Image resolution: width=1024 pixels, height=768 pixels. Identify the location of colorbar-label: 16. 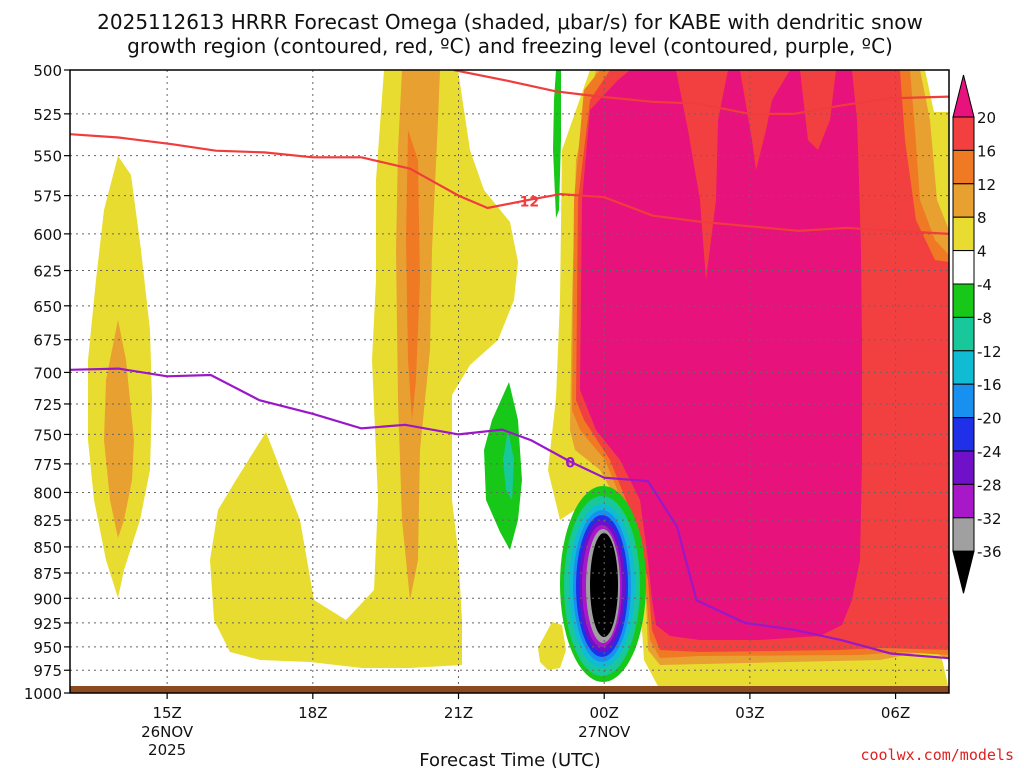
(986, 151).